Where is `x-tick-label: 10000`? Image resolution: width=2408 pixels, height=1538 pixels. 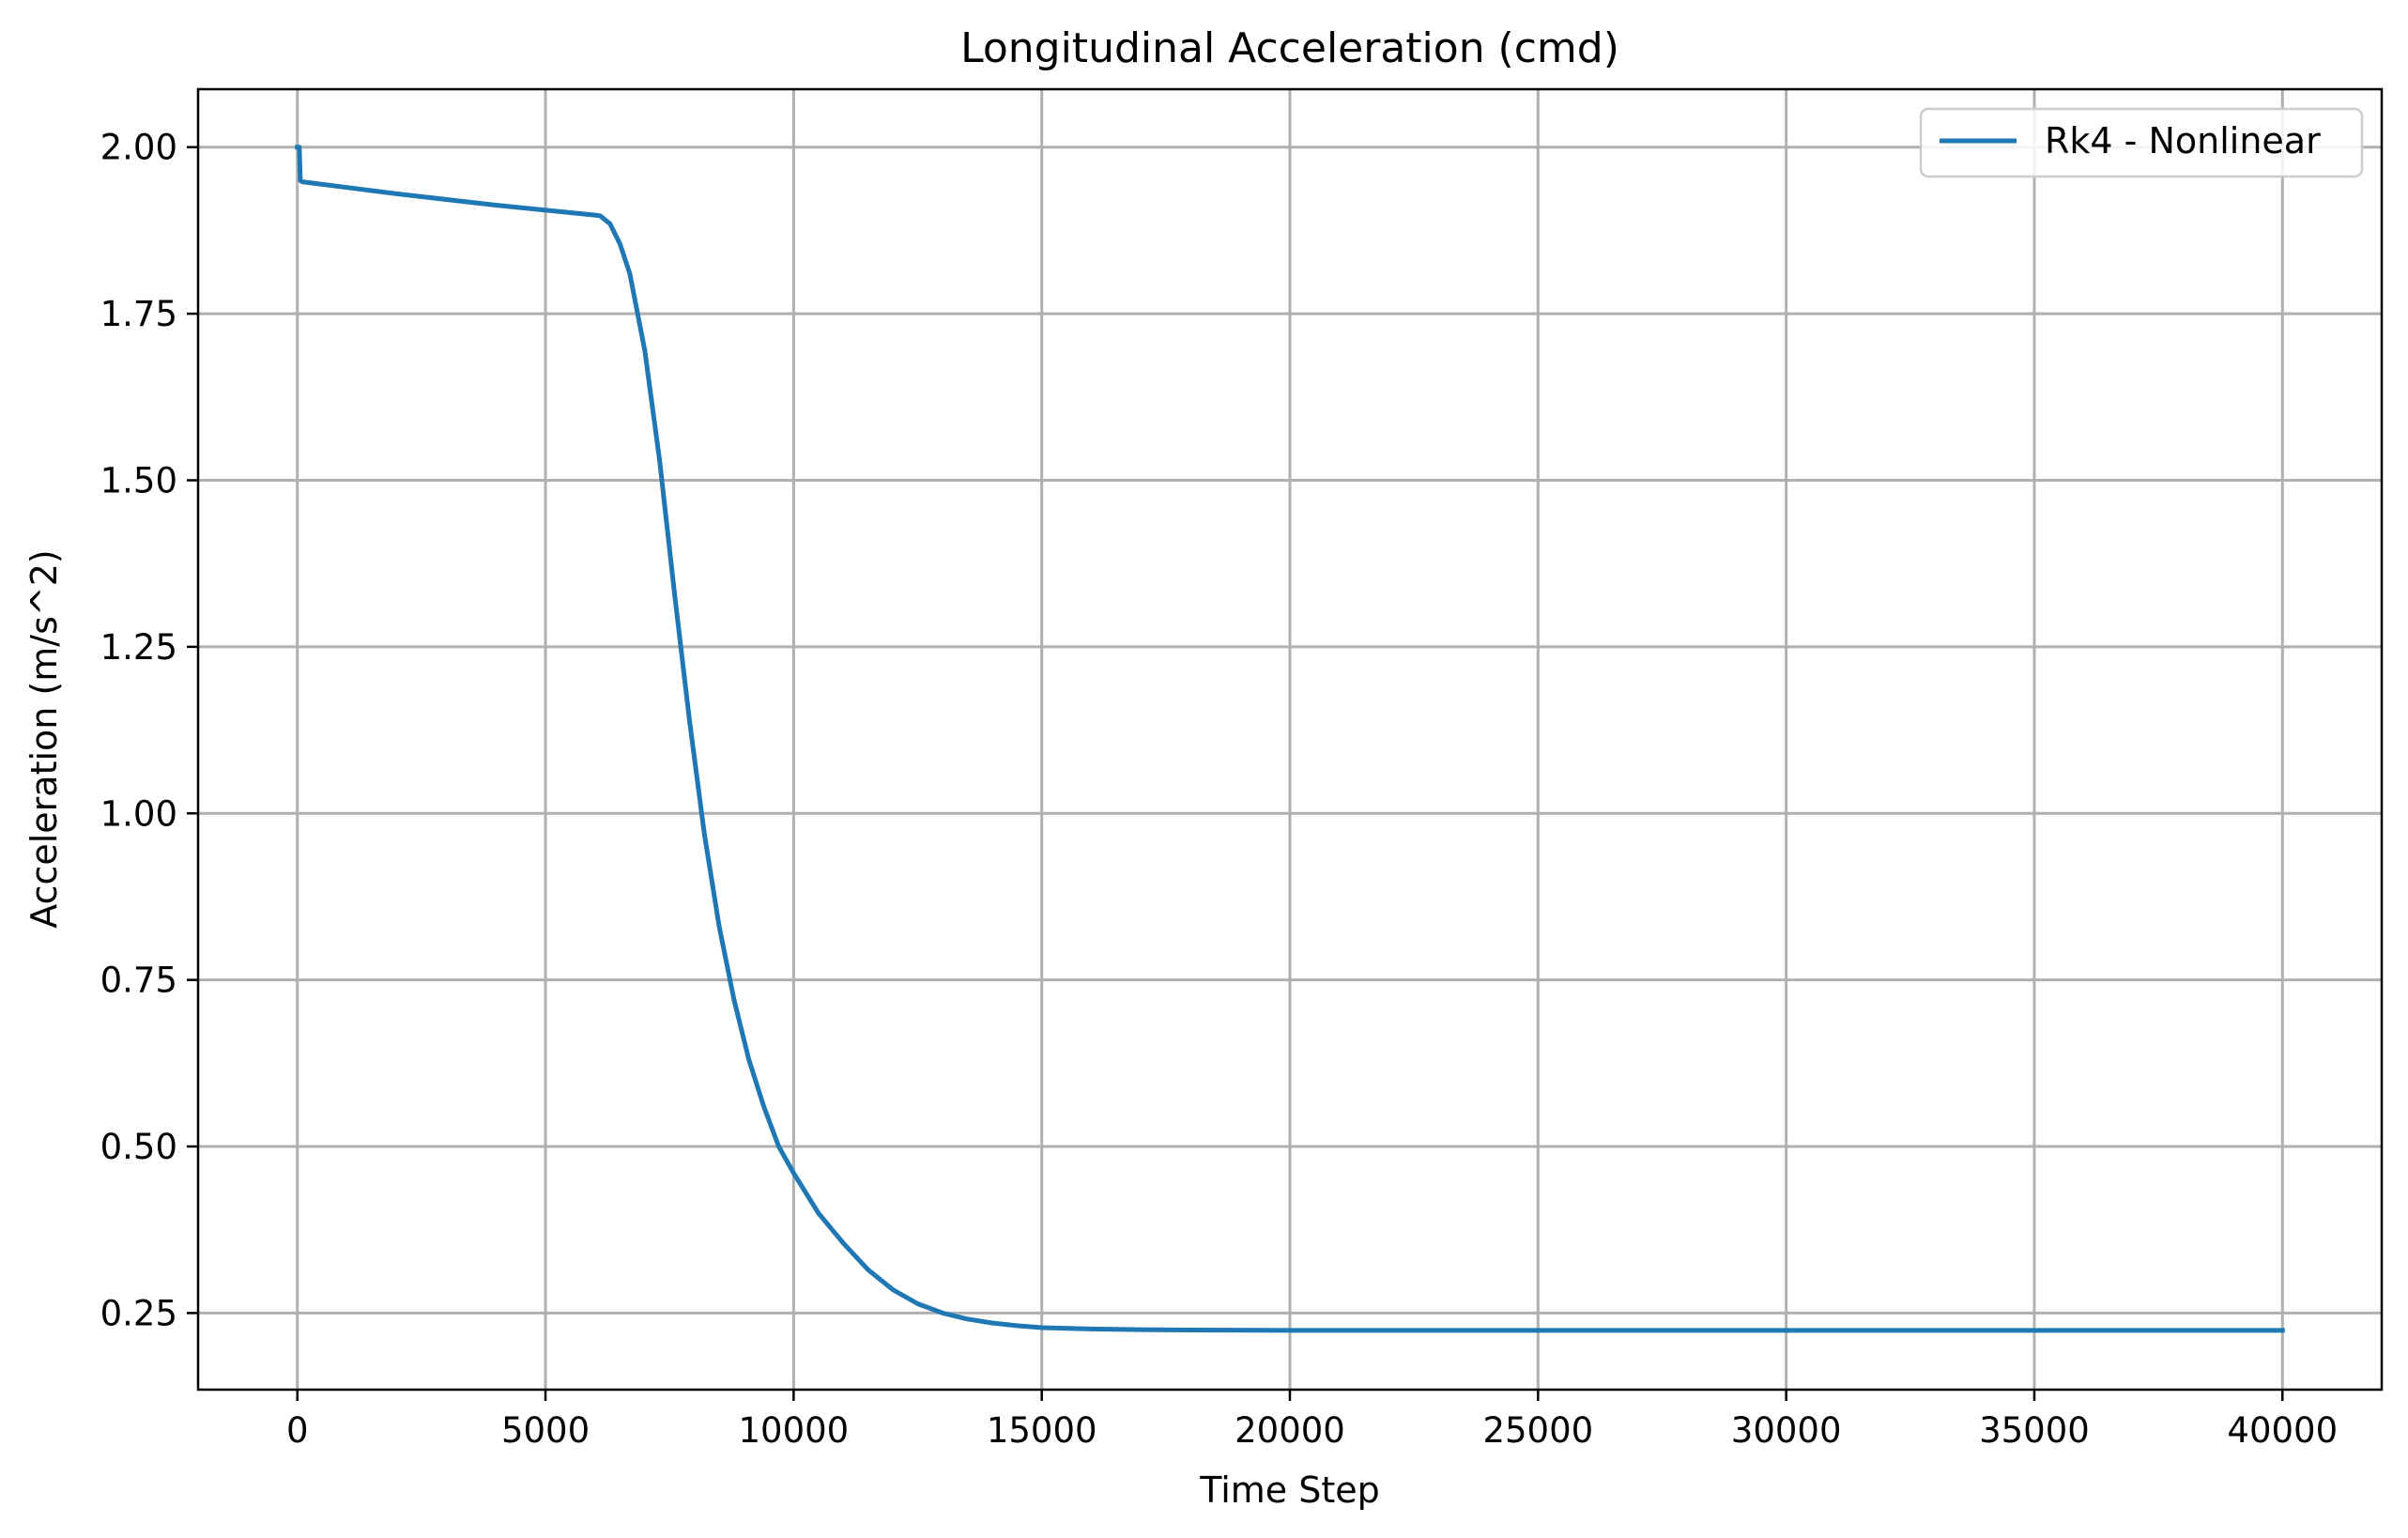
x-tick-label: 10000 is located at coordinates (794, 1430).